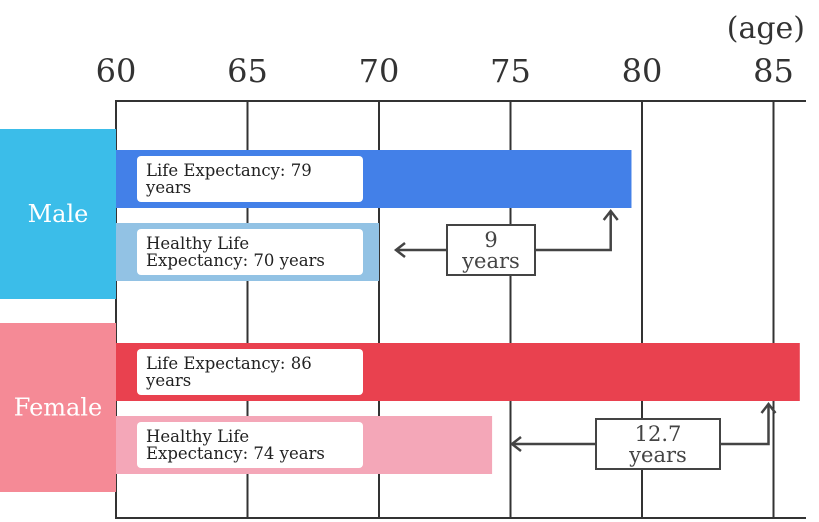  Describe the element at coordinates (58, 310) in the screenshot. I see `group-labels: Male Female` at that location.